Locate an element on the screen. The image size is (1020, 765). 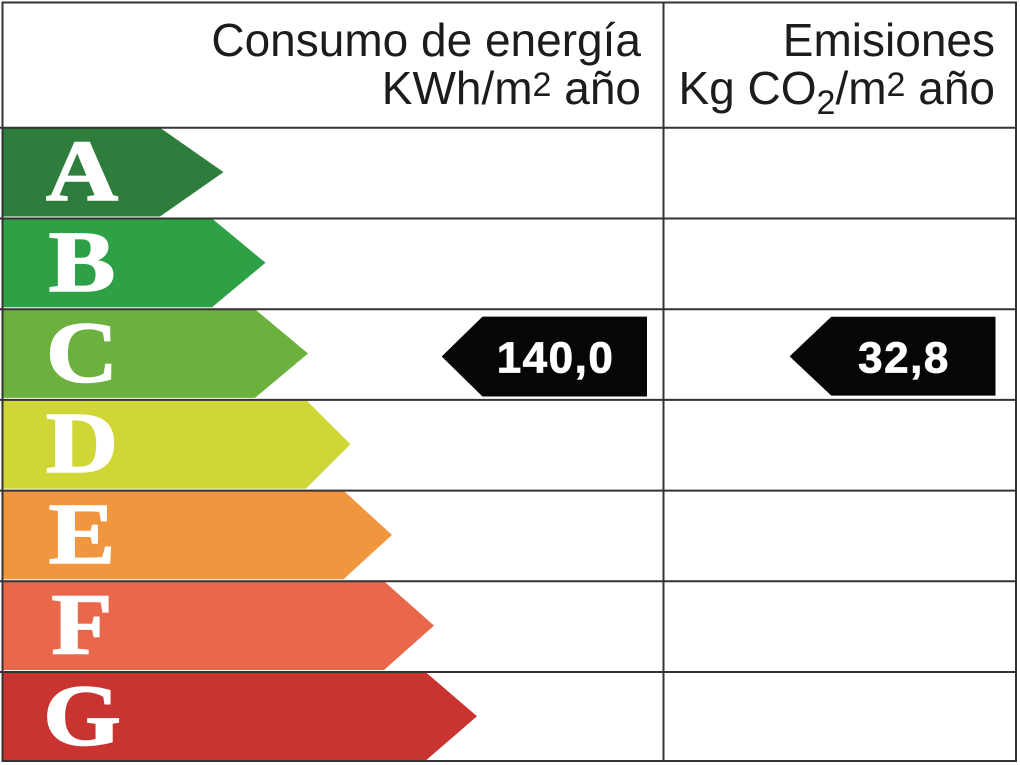
svg-text: D is located at coordinates (82, 443).